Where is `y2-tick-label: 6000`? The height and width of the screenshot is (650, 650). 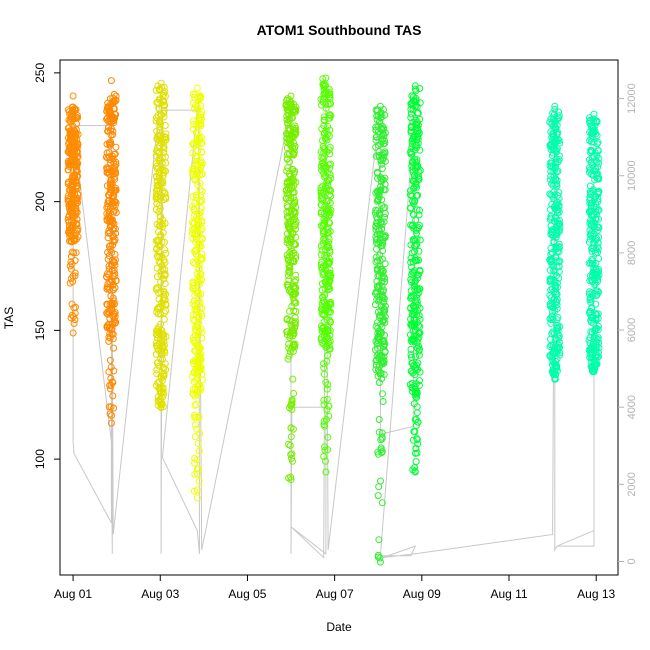 y2-tick-label: 6000 is located at coordinates (632, 330).